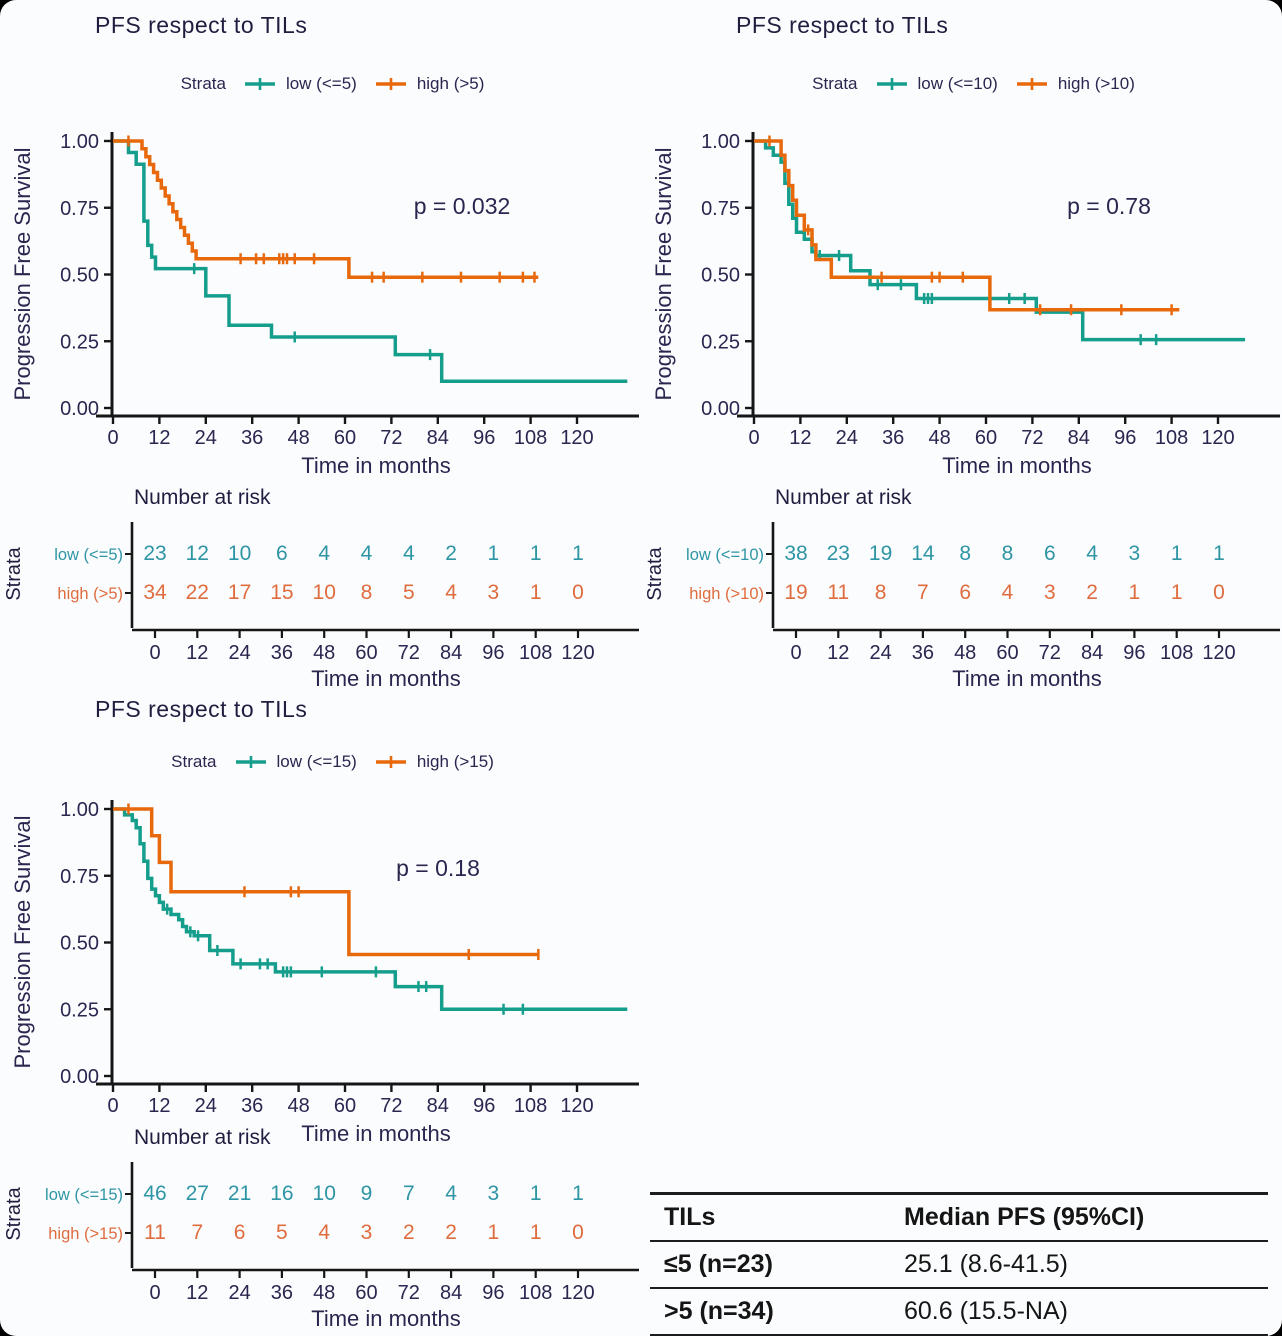 Image resolution: width=1282 pixels, height=1336 pixels. I want to click on risk-row-label: low (<=10), so click(725, 555).